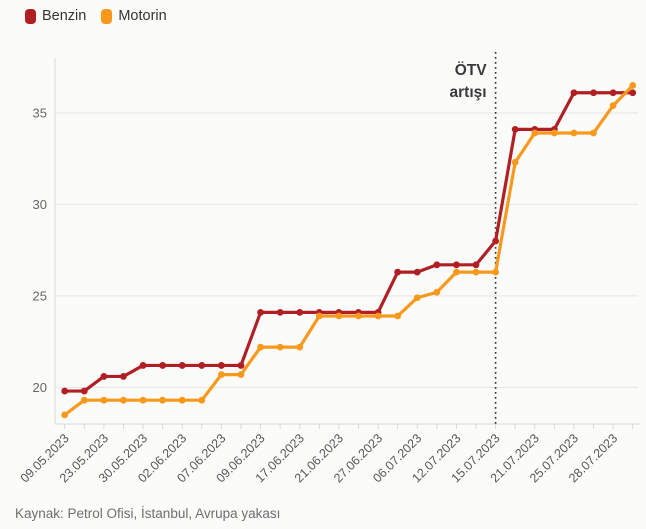  What do you see at coordinates (142, 16) in the screenshot?
I see `legend-label-motorin: Motorin` at bounding box center [142, 16].